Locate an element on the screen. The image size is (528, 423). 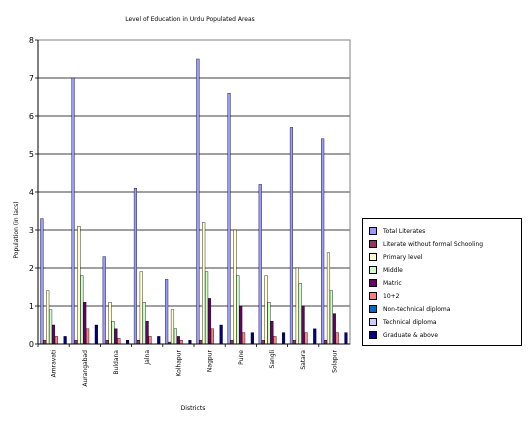
legend-label: Non-technical diploma is located at coordinates (417, 309).